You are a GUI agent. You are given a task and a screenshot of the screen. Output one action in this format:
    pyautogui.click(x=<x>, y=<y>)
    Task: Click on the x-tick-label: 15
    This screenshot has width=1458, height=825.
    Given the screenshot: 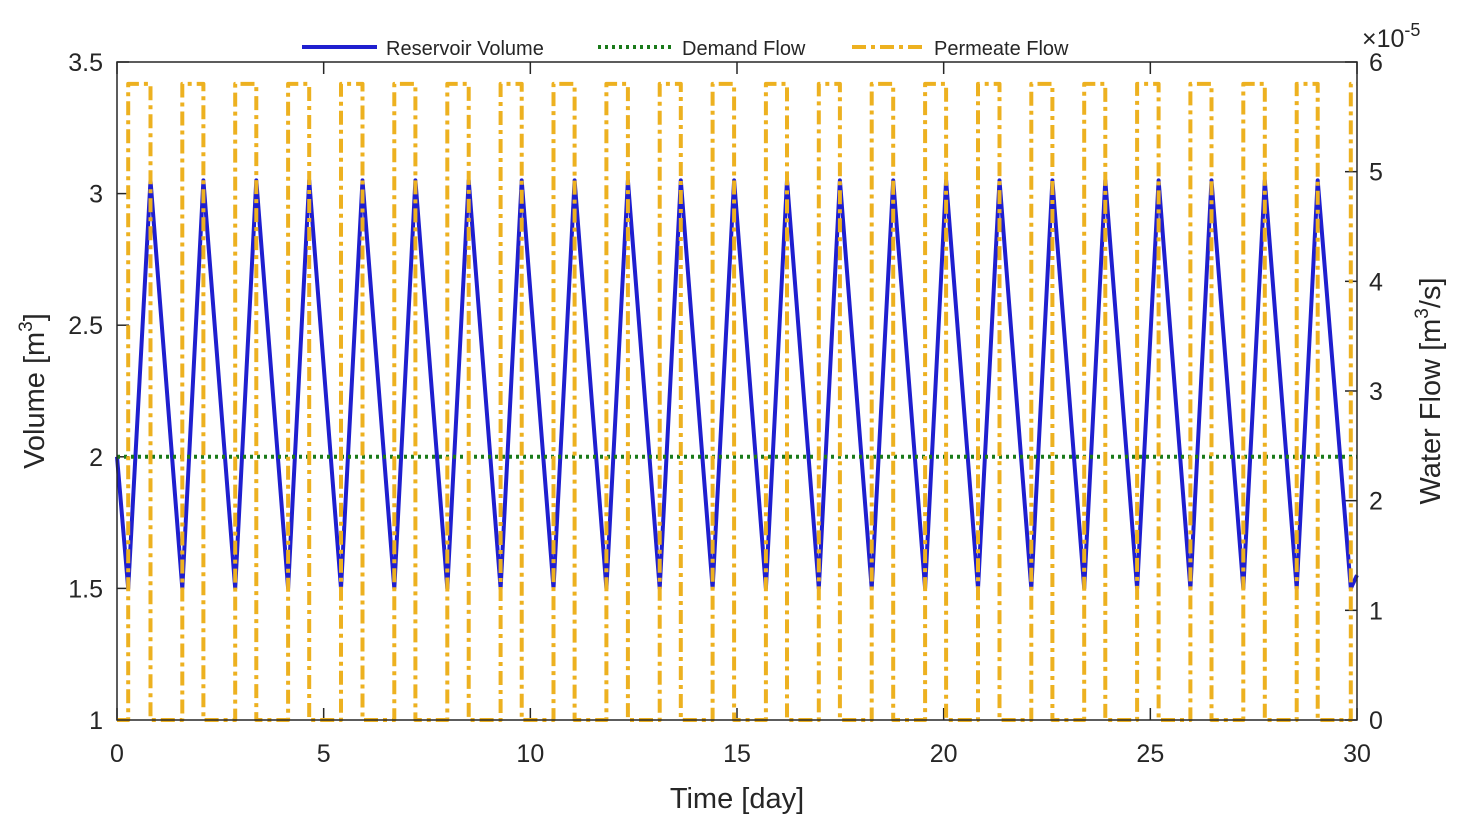 What is the action you would take?
    pyautogui.click(x=737, y=754)
    